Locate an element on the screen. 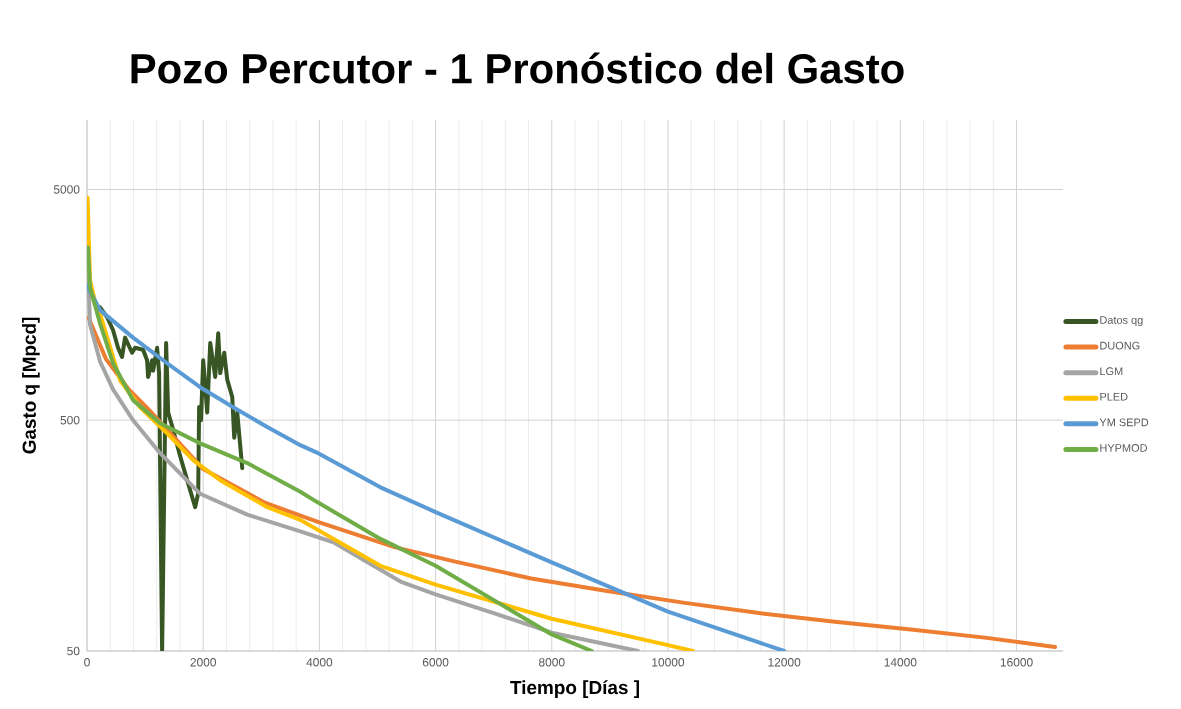  x-axis-title: Tiempo [Días ] is located at coordinates (574, 689).